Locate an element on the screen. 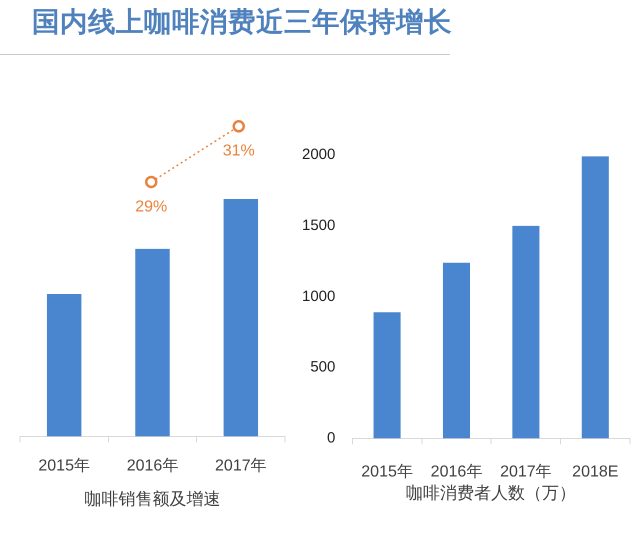  y-tick-label: 0 is located at coordinates (331, 438).